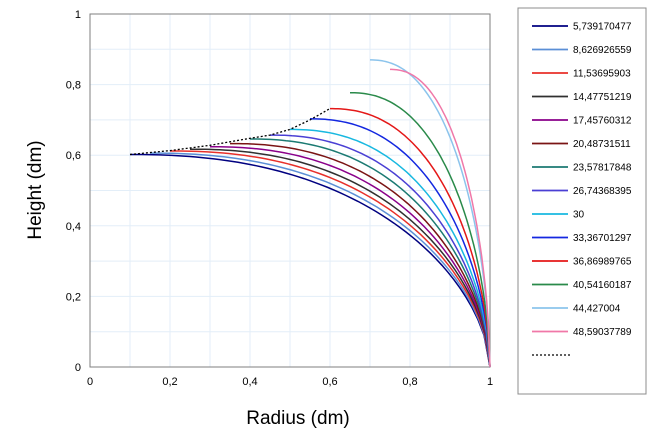  What do you see at coordinates (602, 285) in the screenshot?
I see `legend-label: 40,54160187` at bounding box center [602, 285].